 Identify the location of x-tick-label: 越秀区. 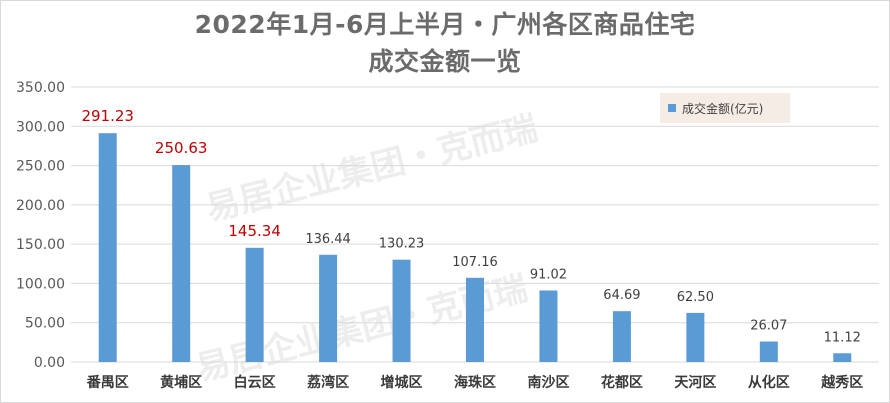
(841, 382).